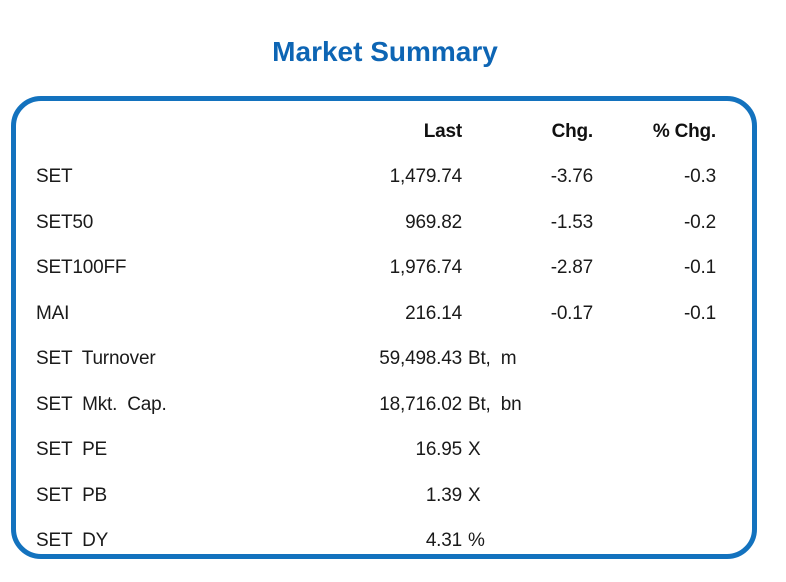  Describe the element at coordinates (700, 222) in the screenshot. I see `pct-chg-value: -0.2` at that location.